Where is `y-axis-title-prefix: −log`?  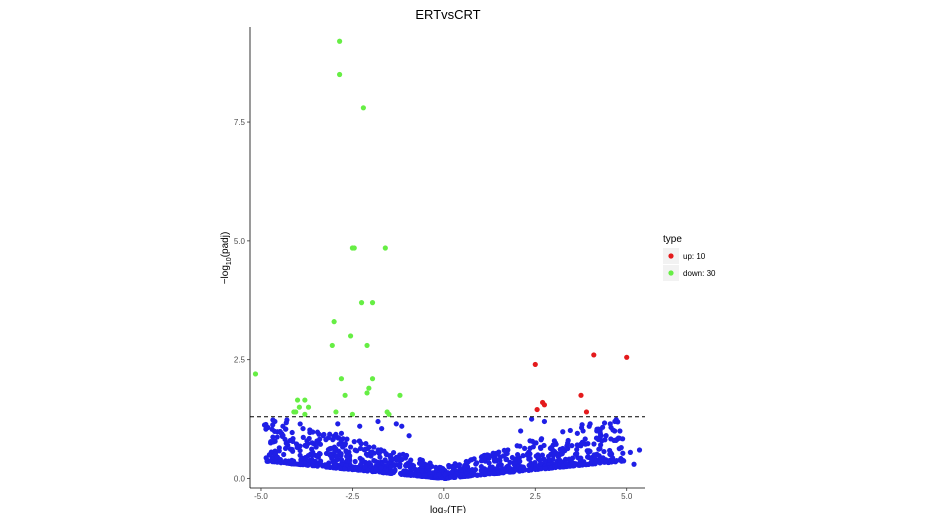
y-axis-title-prefix: −log is located at coordinates (225, 274).